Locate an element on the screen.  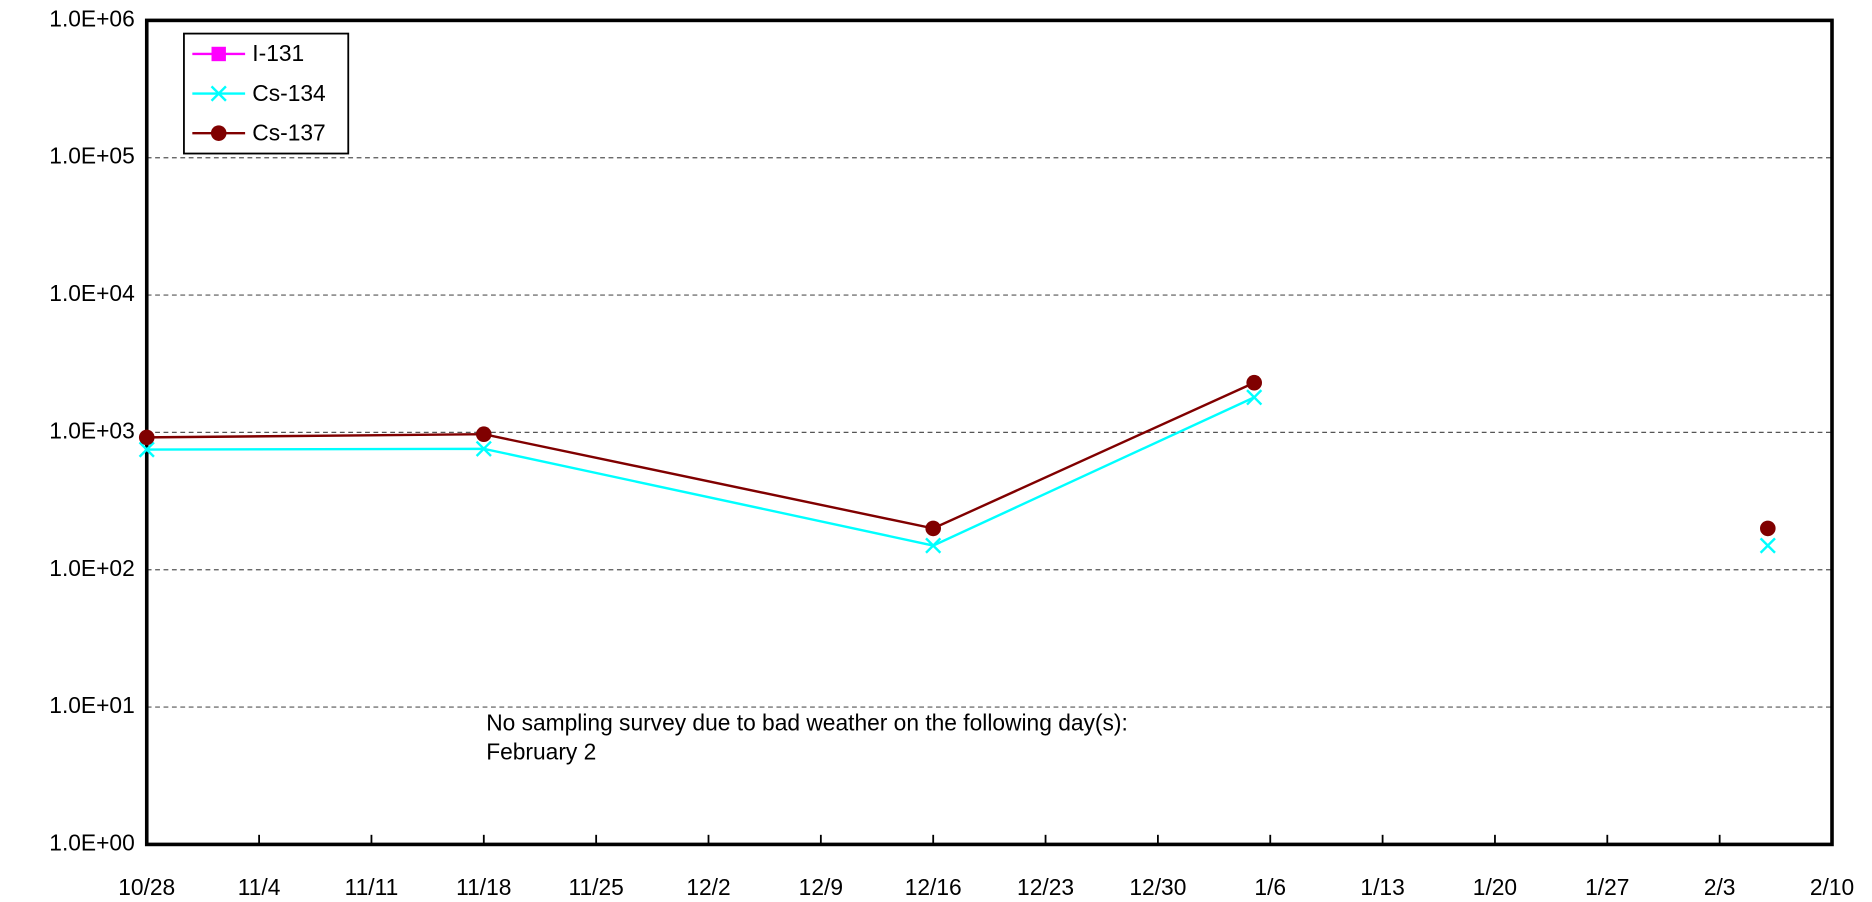
x-tick-label: 11/4 is located at coordinates (259, 887).